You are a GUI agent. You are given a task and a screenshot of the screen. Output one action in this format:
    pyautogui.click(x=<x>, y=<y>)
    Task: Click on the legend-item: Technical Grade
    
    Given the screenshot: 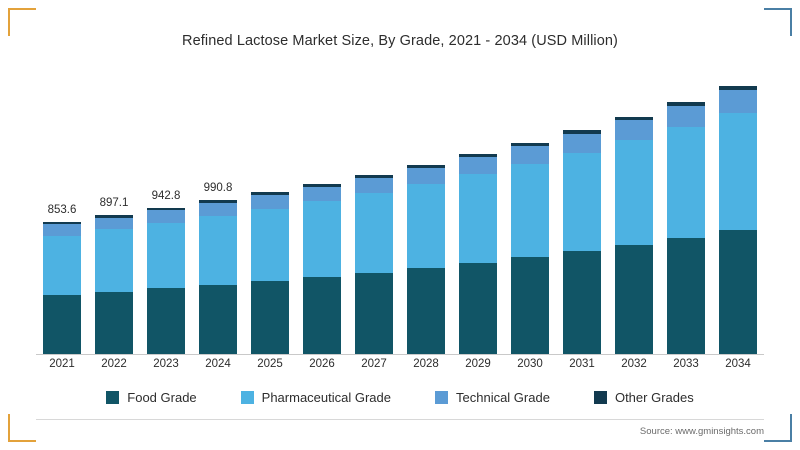 What is the action you would take?
    pyautogui.click(x=492, y=397)
    